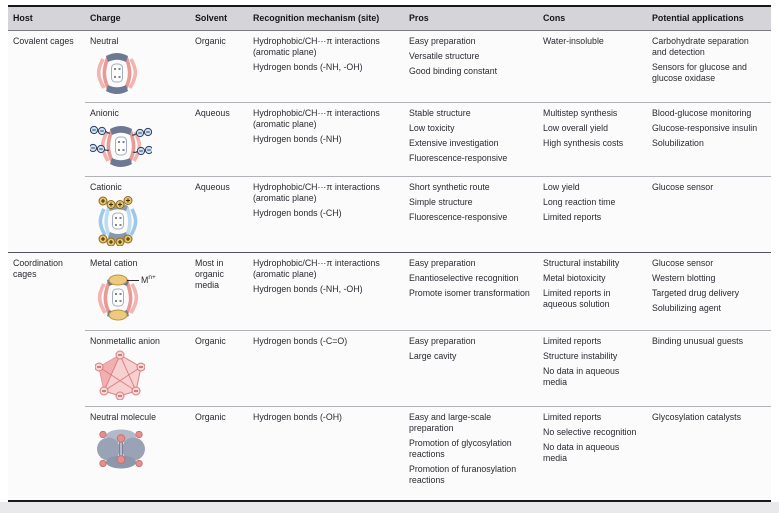  Describe the element at coordinates (709, 454) in the screenshot. I see `applications-cell: Glycosylation catalysts` at that location.